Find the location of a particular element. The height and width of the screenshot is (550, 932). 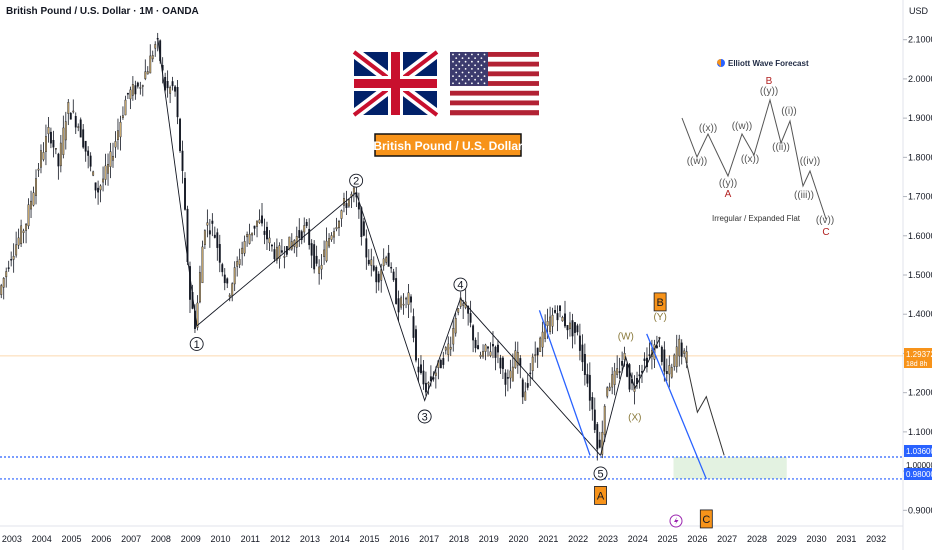

lightning-icon is located at coordinates (676, 521).